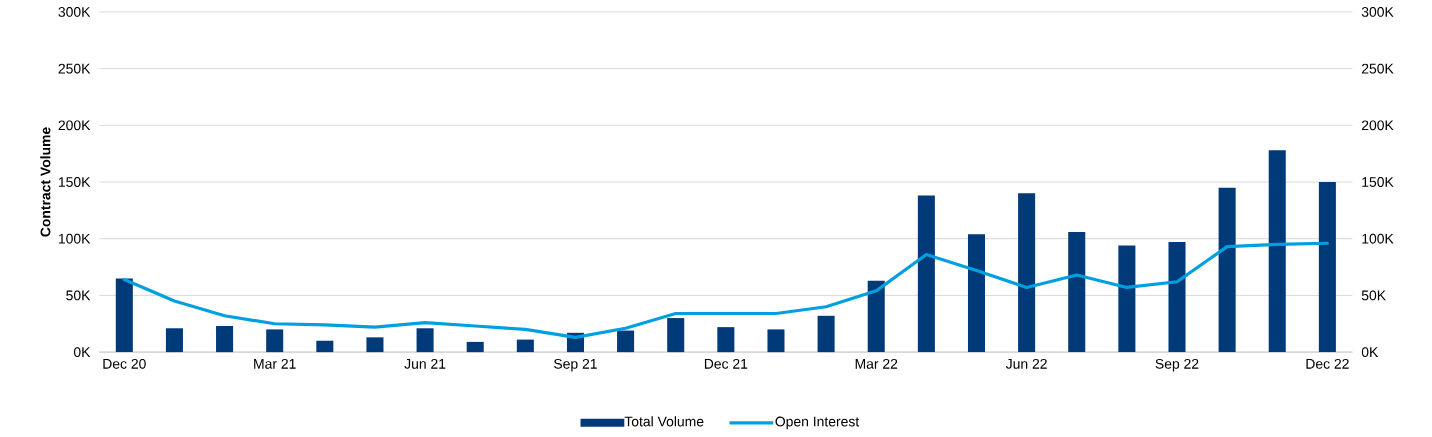 The height and width of the screenshot is (437, 1432). I want to click on y-axis-title: Contract Volume, so click(45, 182).